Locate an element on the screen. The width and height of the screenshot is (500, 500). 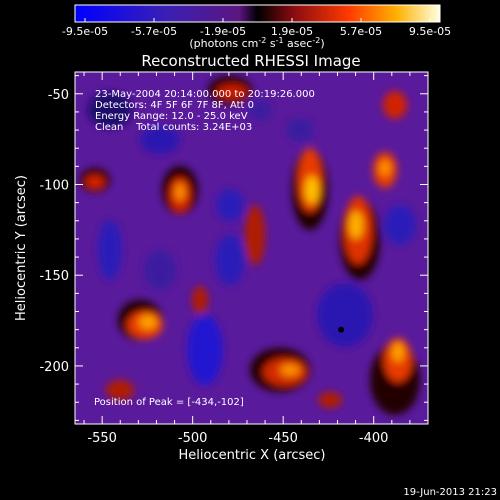
annotation-clean-counts: Clean Total counts: 3.24E+03 is located at coordinates (173, 127).